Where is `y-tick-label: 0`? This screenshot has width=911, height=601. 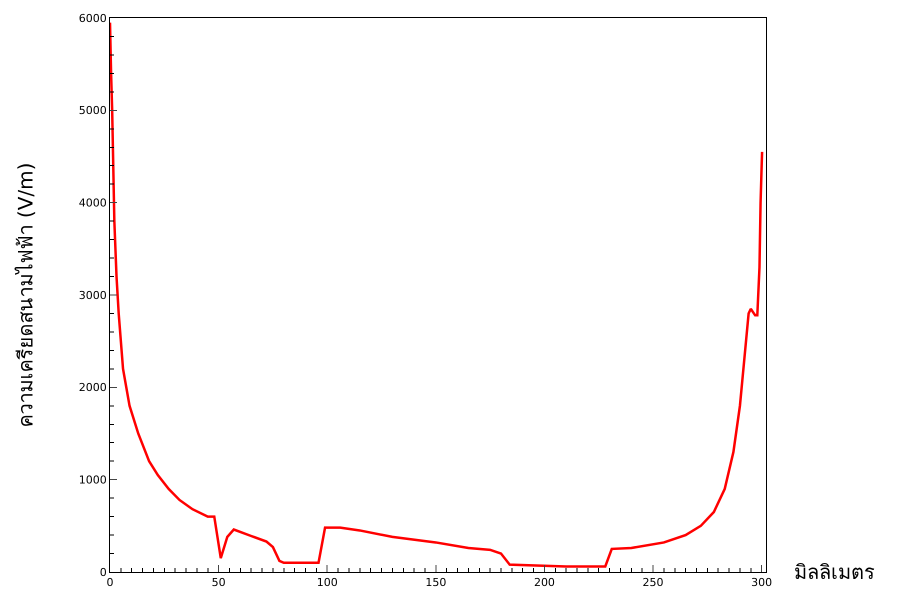 y-tick-label: 0 is located at coordinates (103, 572).